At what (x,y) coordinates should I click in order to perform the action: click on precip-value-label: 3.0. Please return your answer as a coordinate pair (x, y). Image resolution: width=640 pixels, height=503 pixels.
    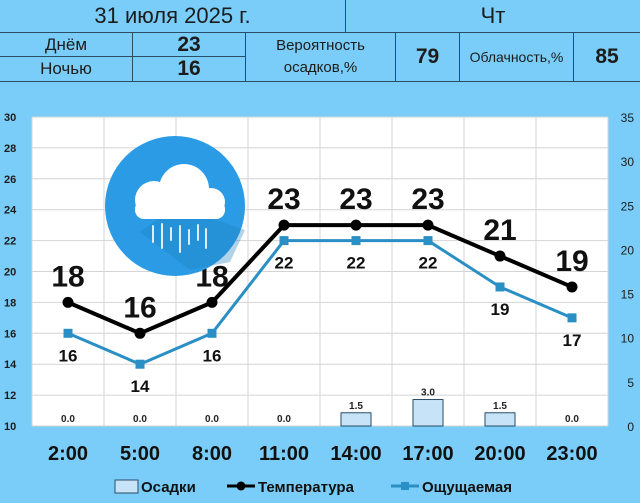
    Looking at the image, I should click on (428, 393).